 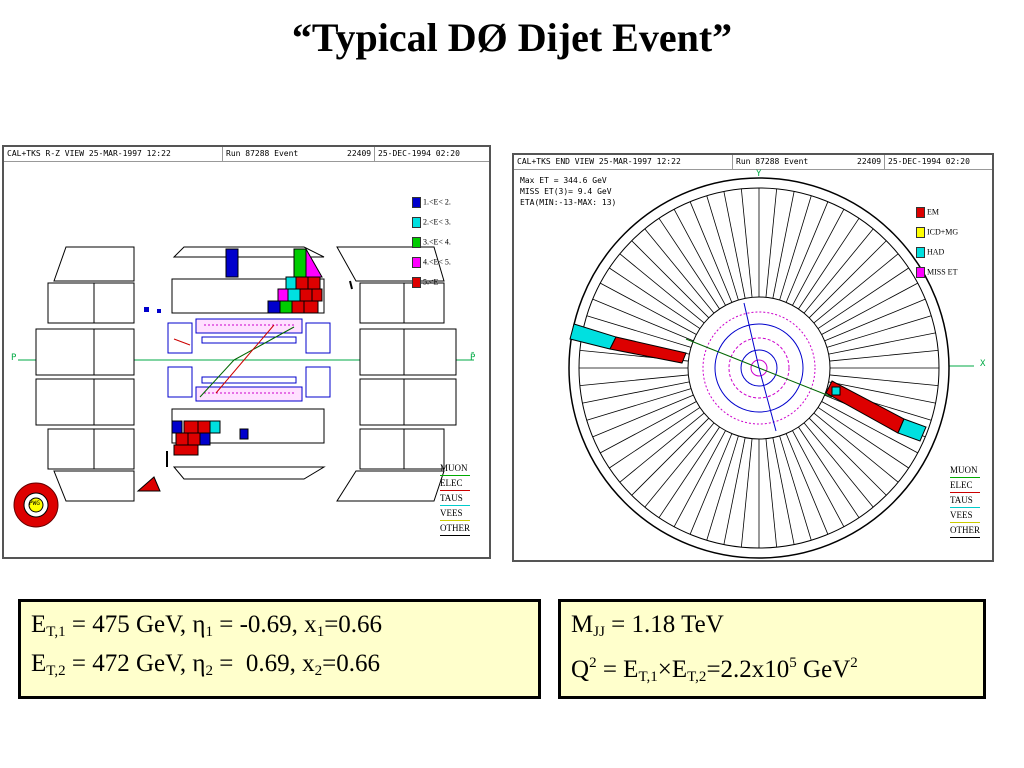 I want to click on rz-event-date: 25-DEC-1994 02:20, so click(x=417, y=154).